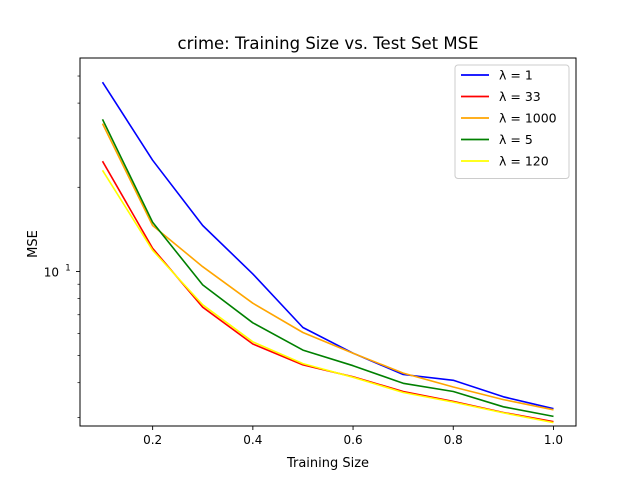 Image resolution: width=640 pixels, height=480 pixels. I want to click on x-axis-label: Training Size, so click(327, 463).